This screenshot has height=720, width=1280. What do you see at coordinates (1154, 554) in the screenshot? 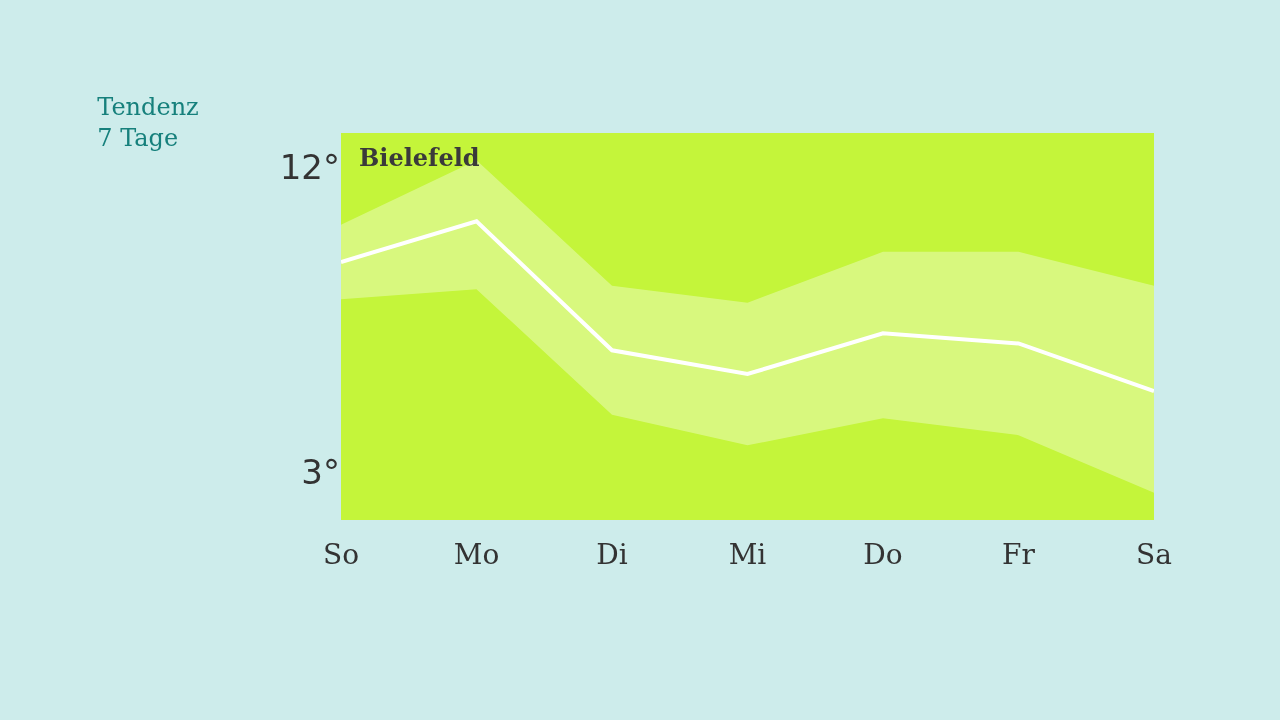
I see `x-tick-label: Sa` at bounding box center [1154, 554].